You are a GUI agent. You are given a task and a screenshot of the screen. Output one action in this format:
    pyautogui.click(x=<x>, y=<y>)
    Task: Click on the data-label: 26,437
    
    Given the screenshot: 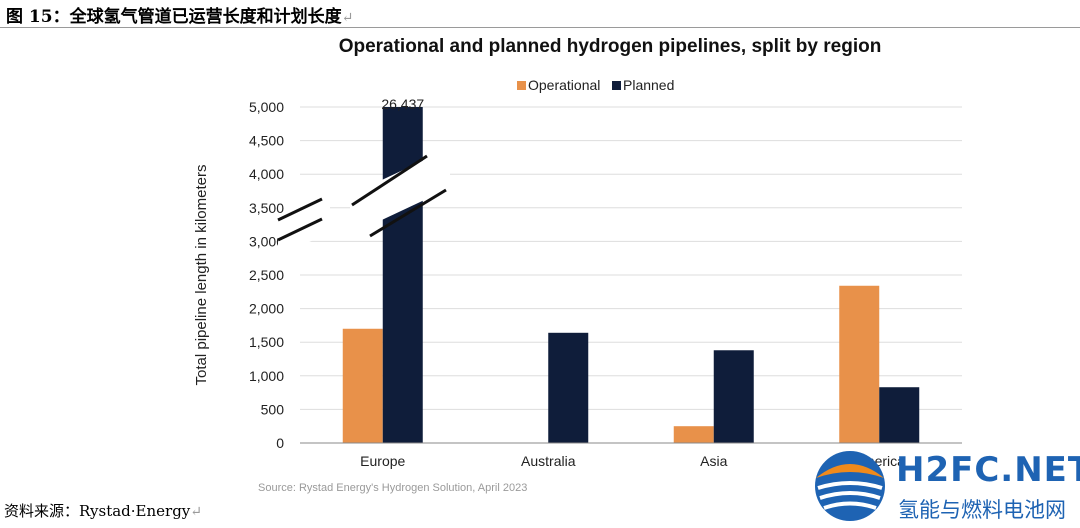 What is the action you would take?
    pyautogui.click(x=402, y=104)
    